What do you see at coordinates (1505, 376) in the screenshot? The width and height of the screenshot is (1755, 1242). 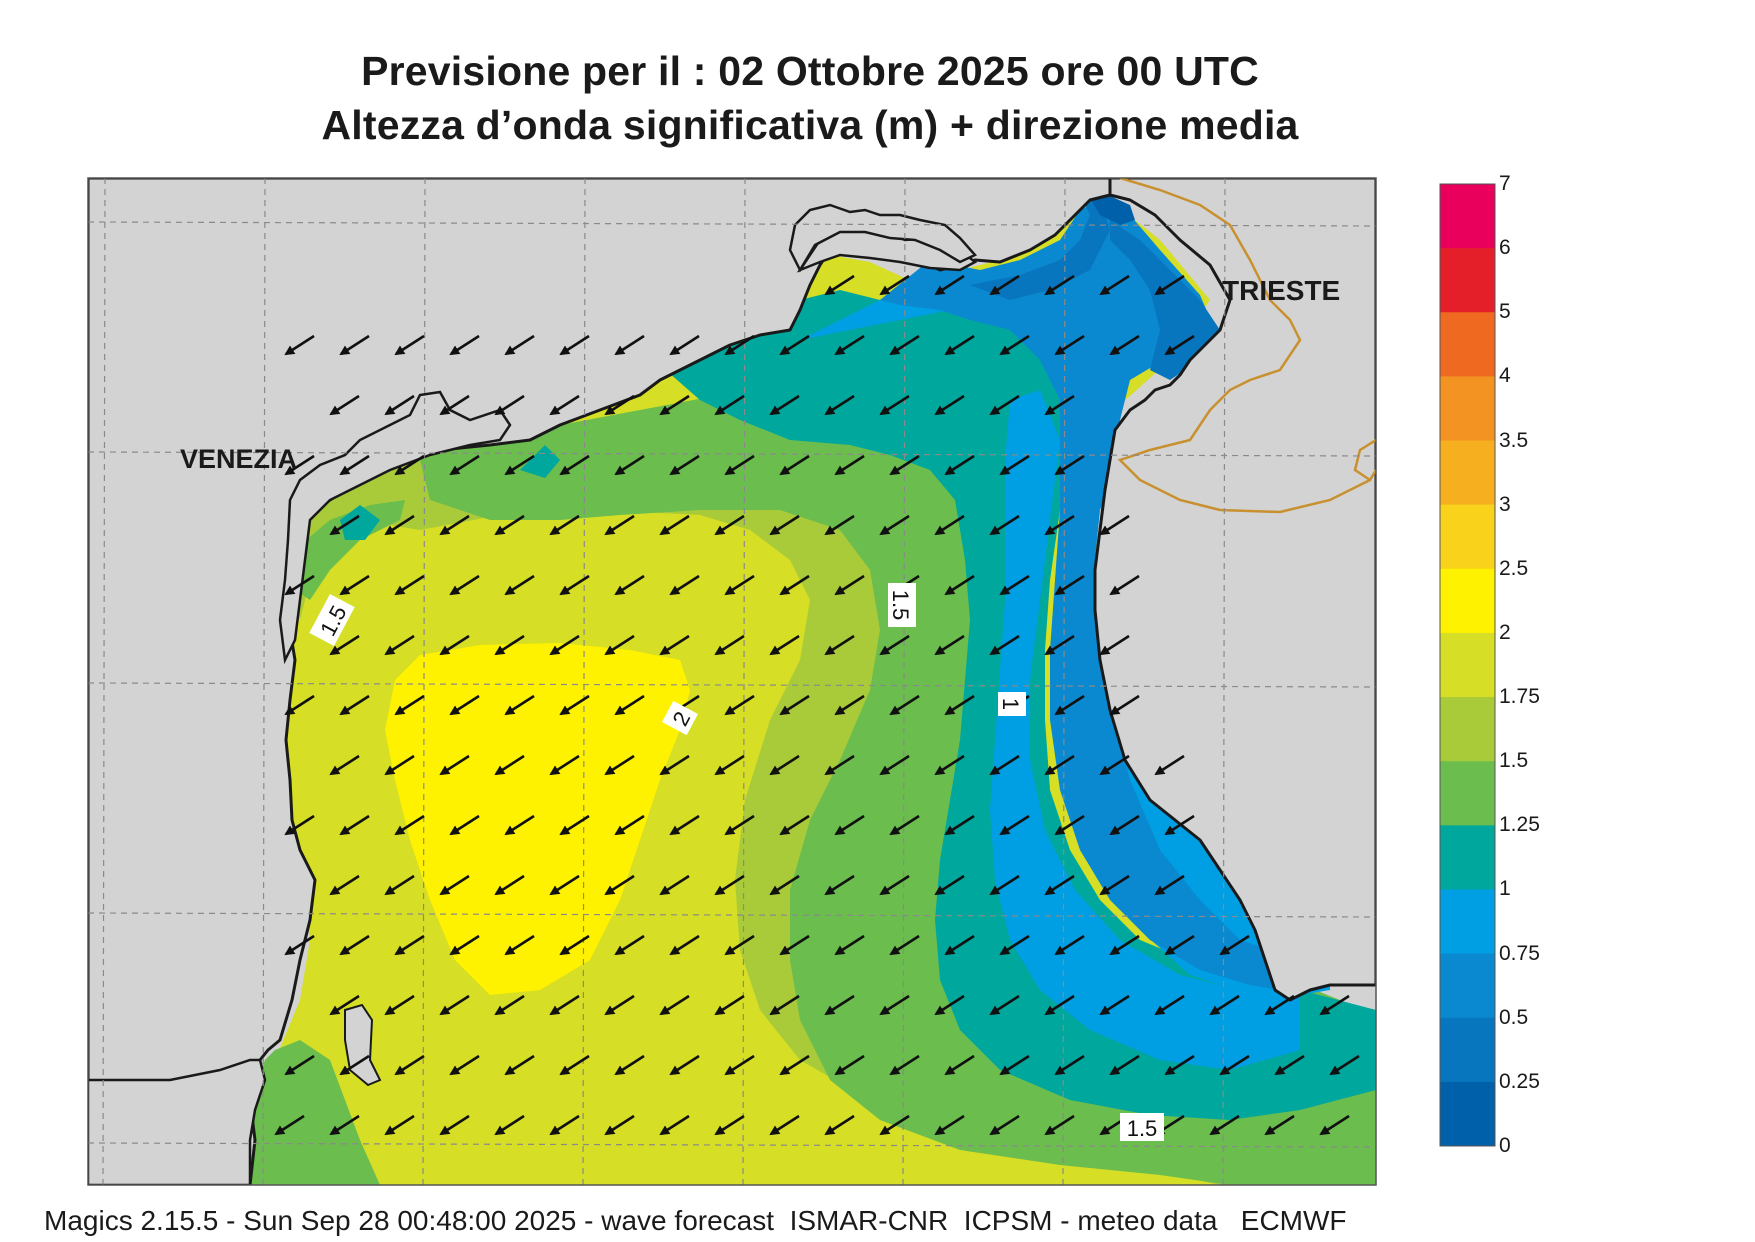 I see `color-scale-label: 4` at bounding box center [1505, 376].